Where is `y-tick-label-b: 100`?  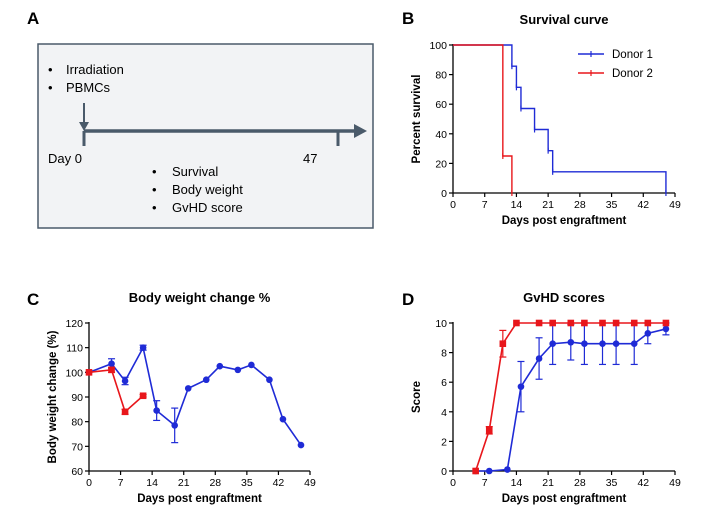 y-tick-label-b: 100 is located at coordinates (438, 46).